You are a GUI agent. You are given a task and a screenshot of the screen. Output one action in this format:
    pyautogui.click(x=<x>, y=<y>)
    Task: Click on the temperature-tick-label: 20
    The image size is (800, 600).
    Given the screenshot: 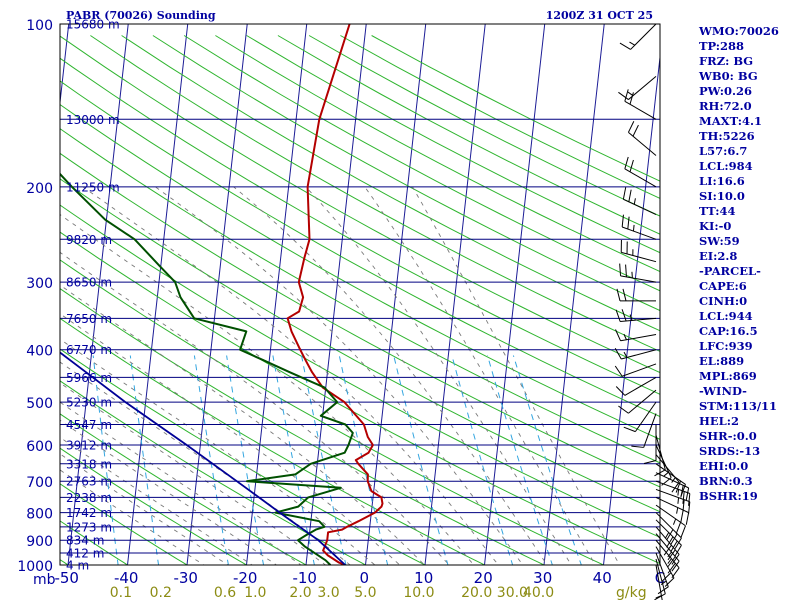 What is the action you would take?
    pyautogui.click(x=483, y=578)
    